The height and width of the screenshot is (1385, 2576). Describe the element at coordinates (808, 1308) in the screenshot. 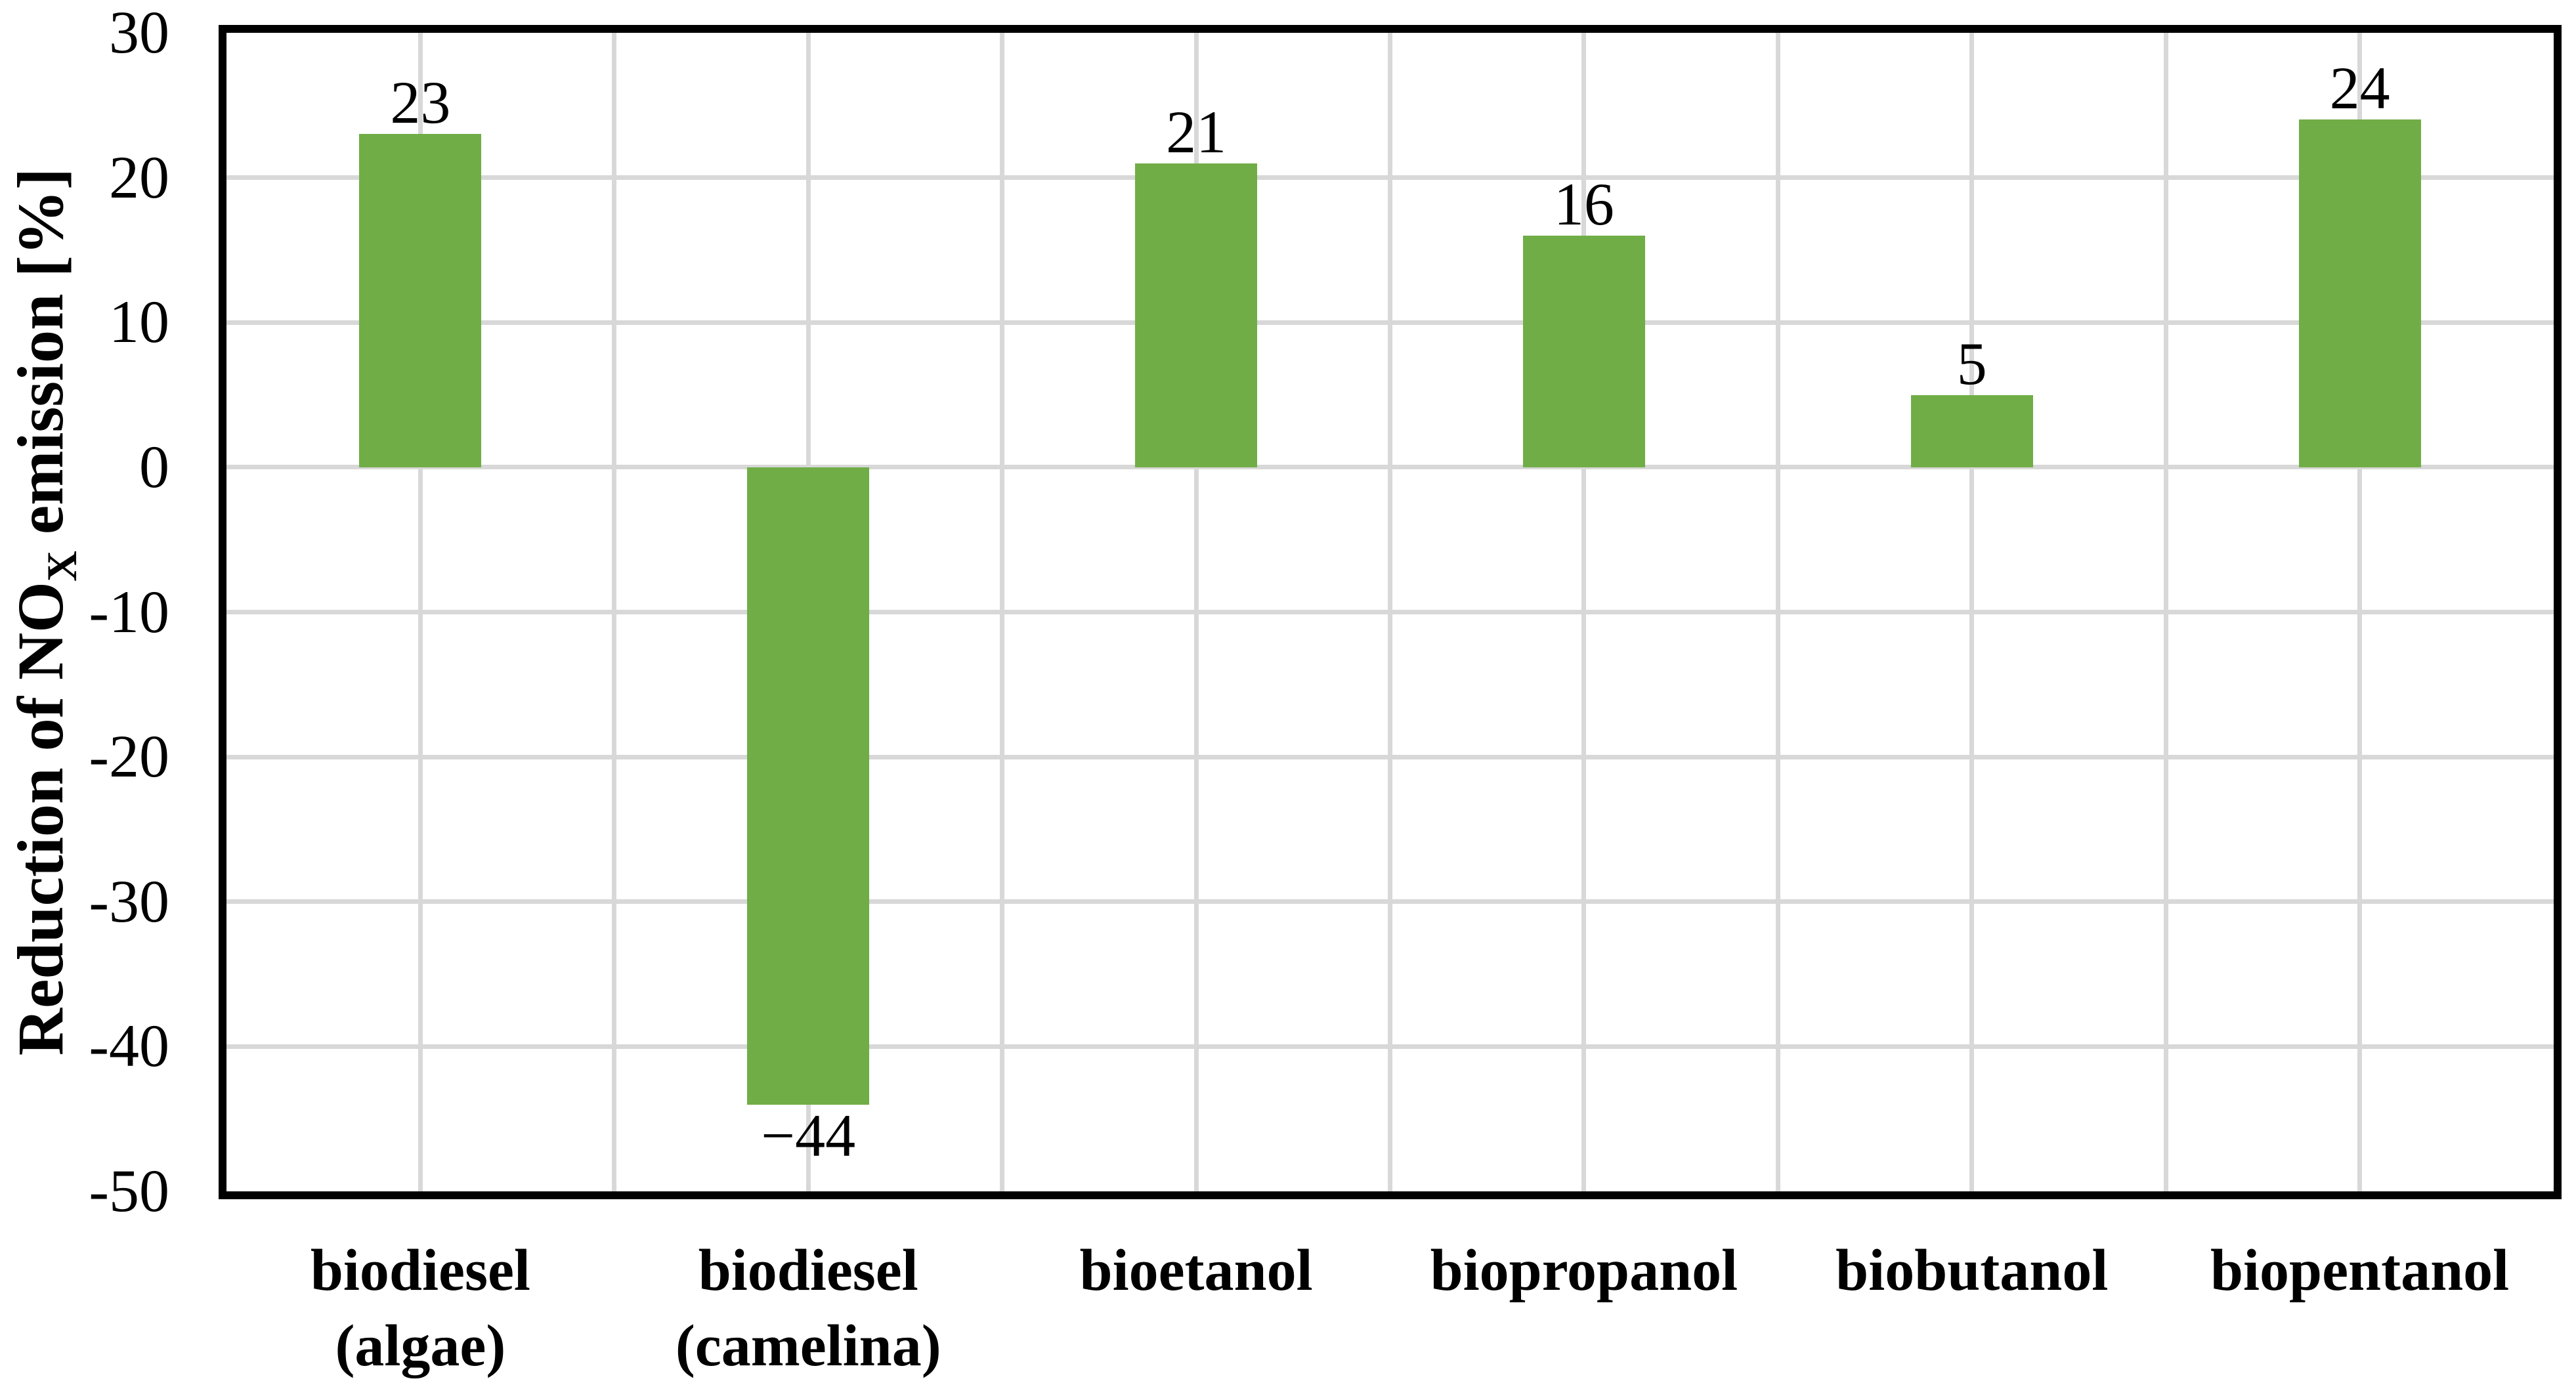

I see `x-axis-category-label: biodiesel (camelina)` at that location.